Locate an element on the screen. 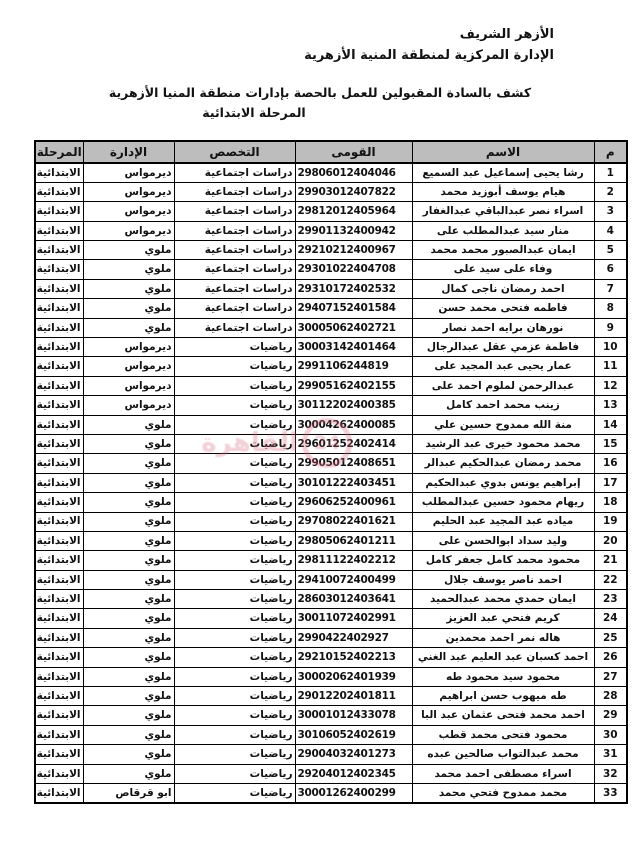 The image size is (640, 851). cell-name: إبراهيم يونس بدوي عبدالحكيم is located at coordinates (503, 483).